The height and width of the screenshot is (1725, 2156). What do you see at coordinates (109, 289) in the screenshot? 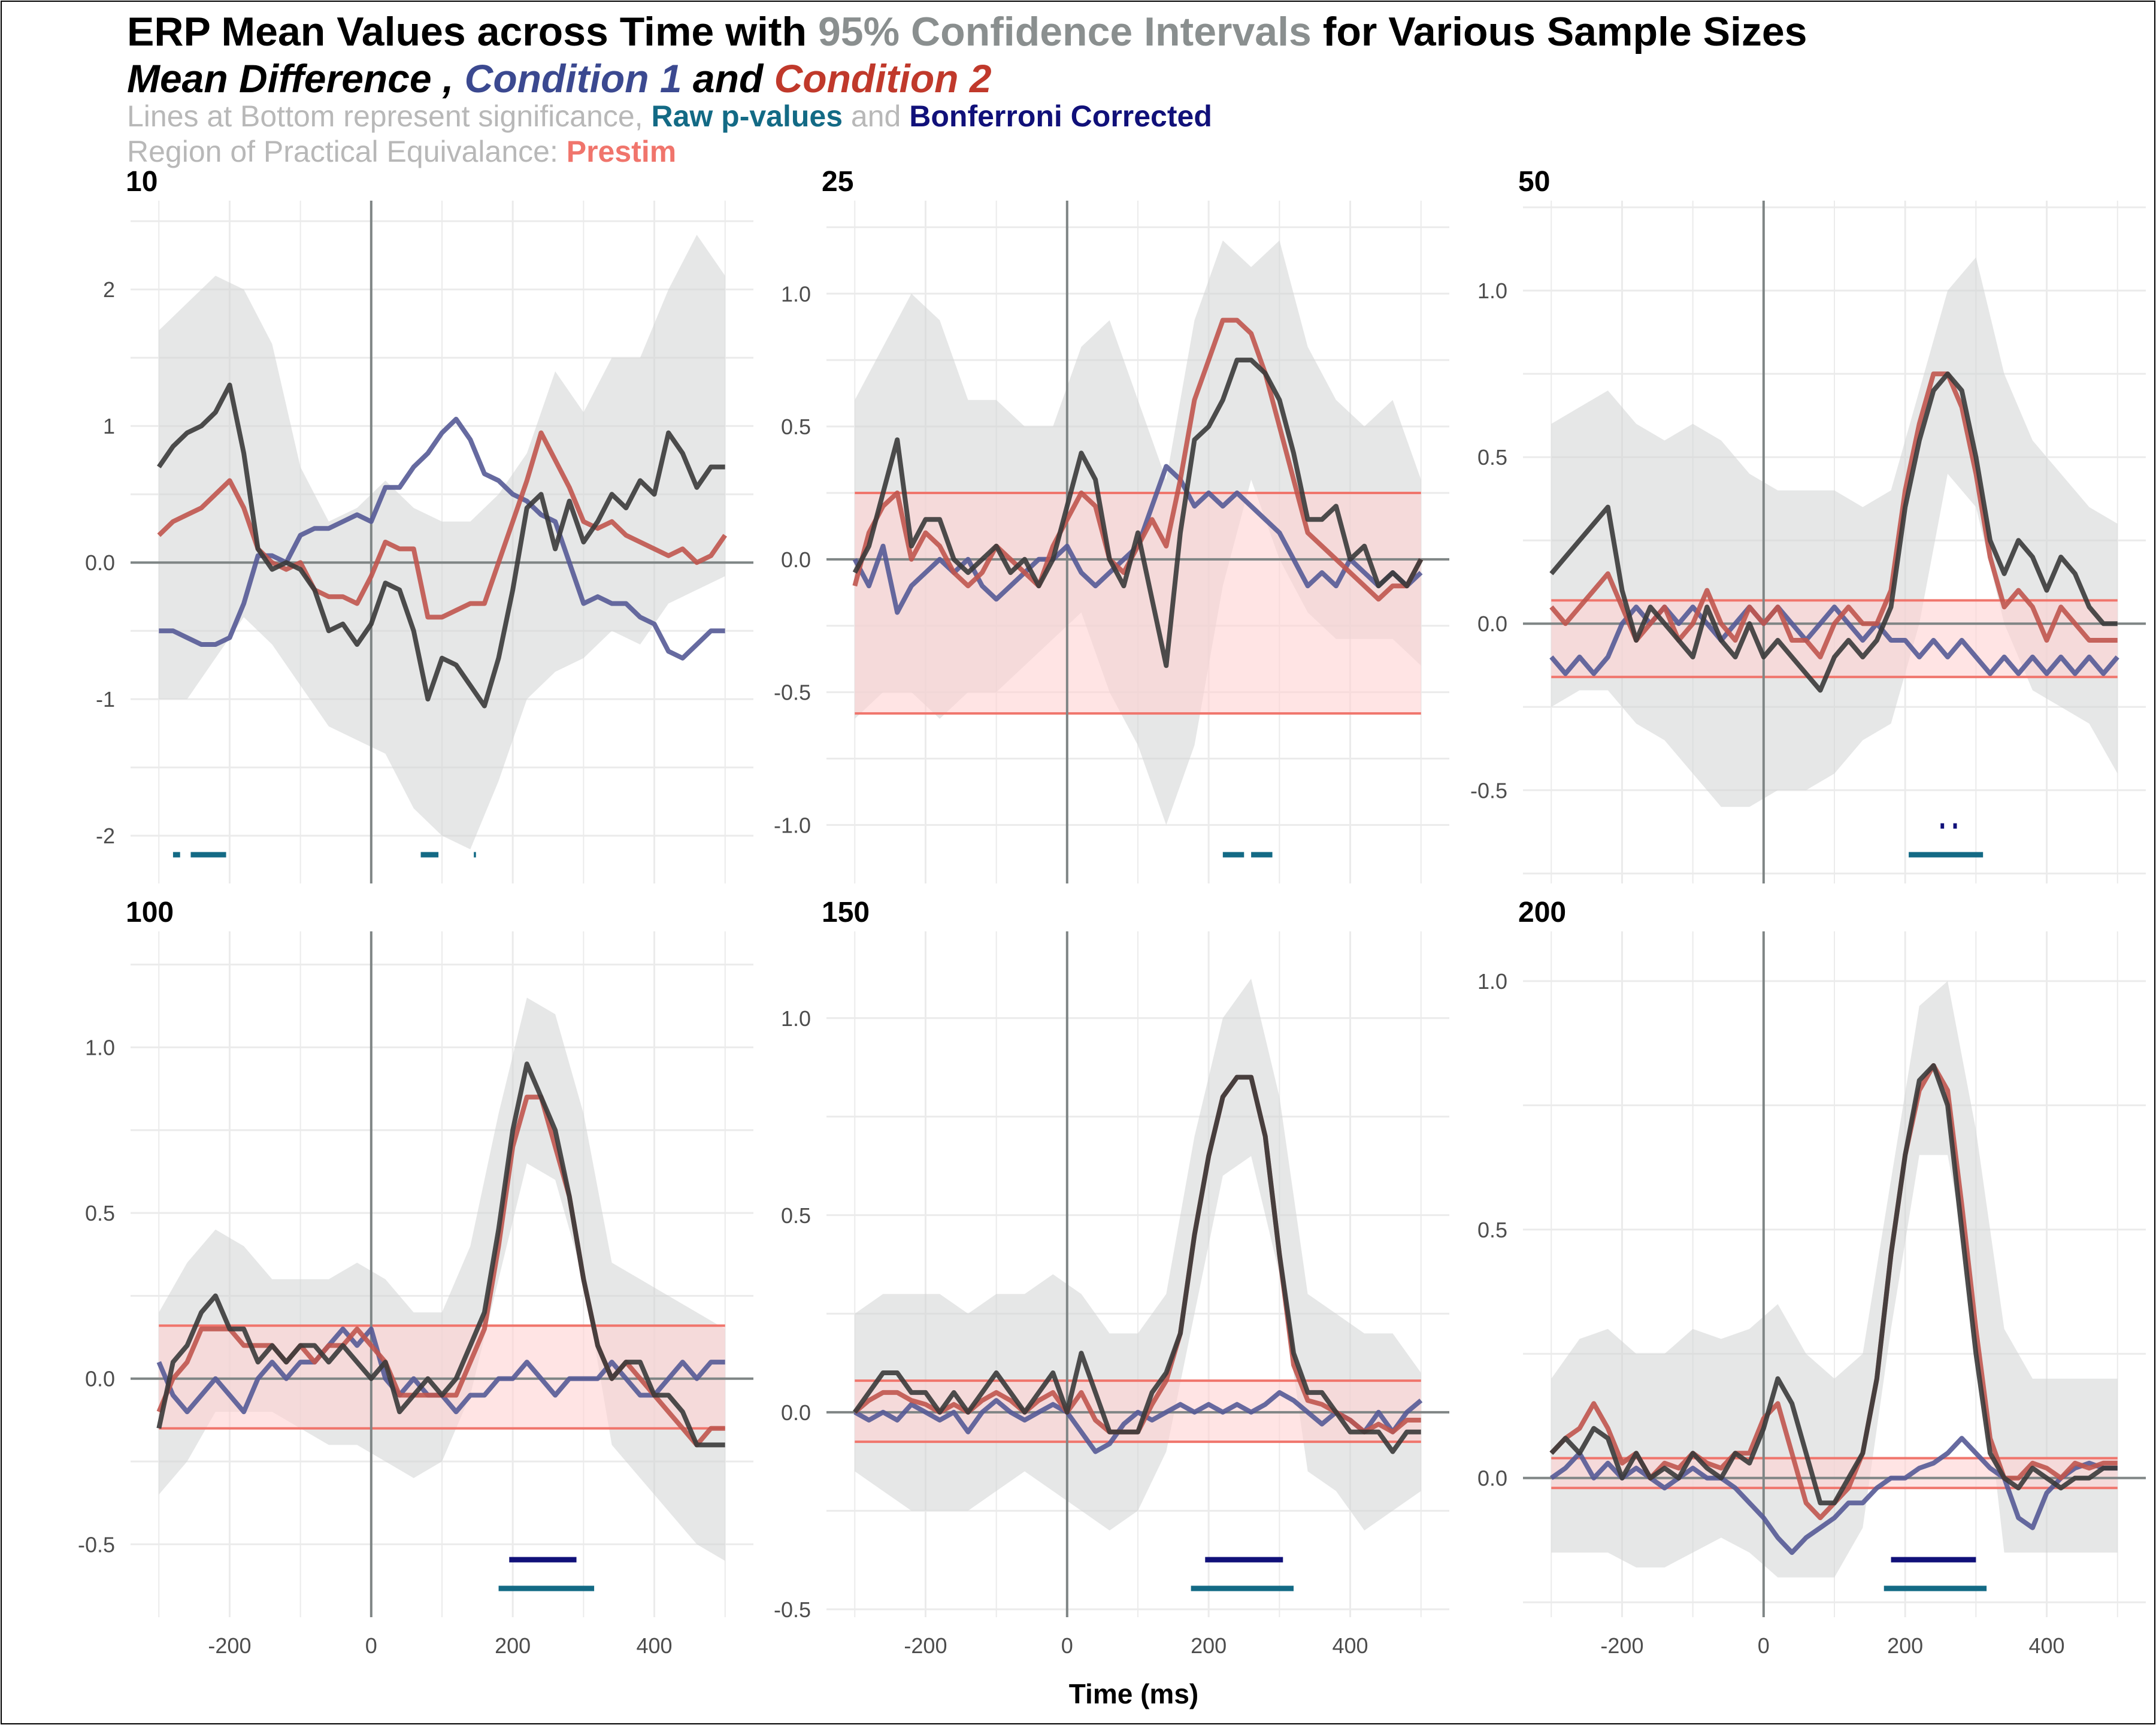
I see `y-tick-label: 2` at bounding box center [109, 289].